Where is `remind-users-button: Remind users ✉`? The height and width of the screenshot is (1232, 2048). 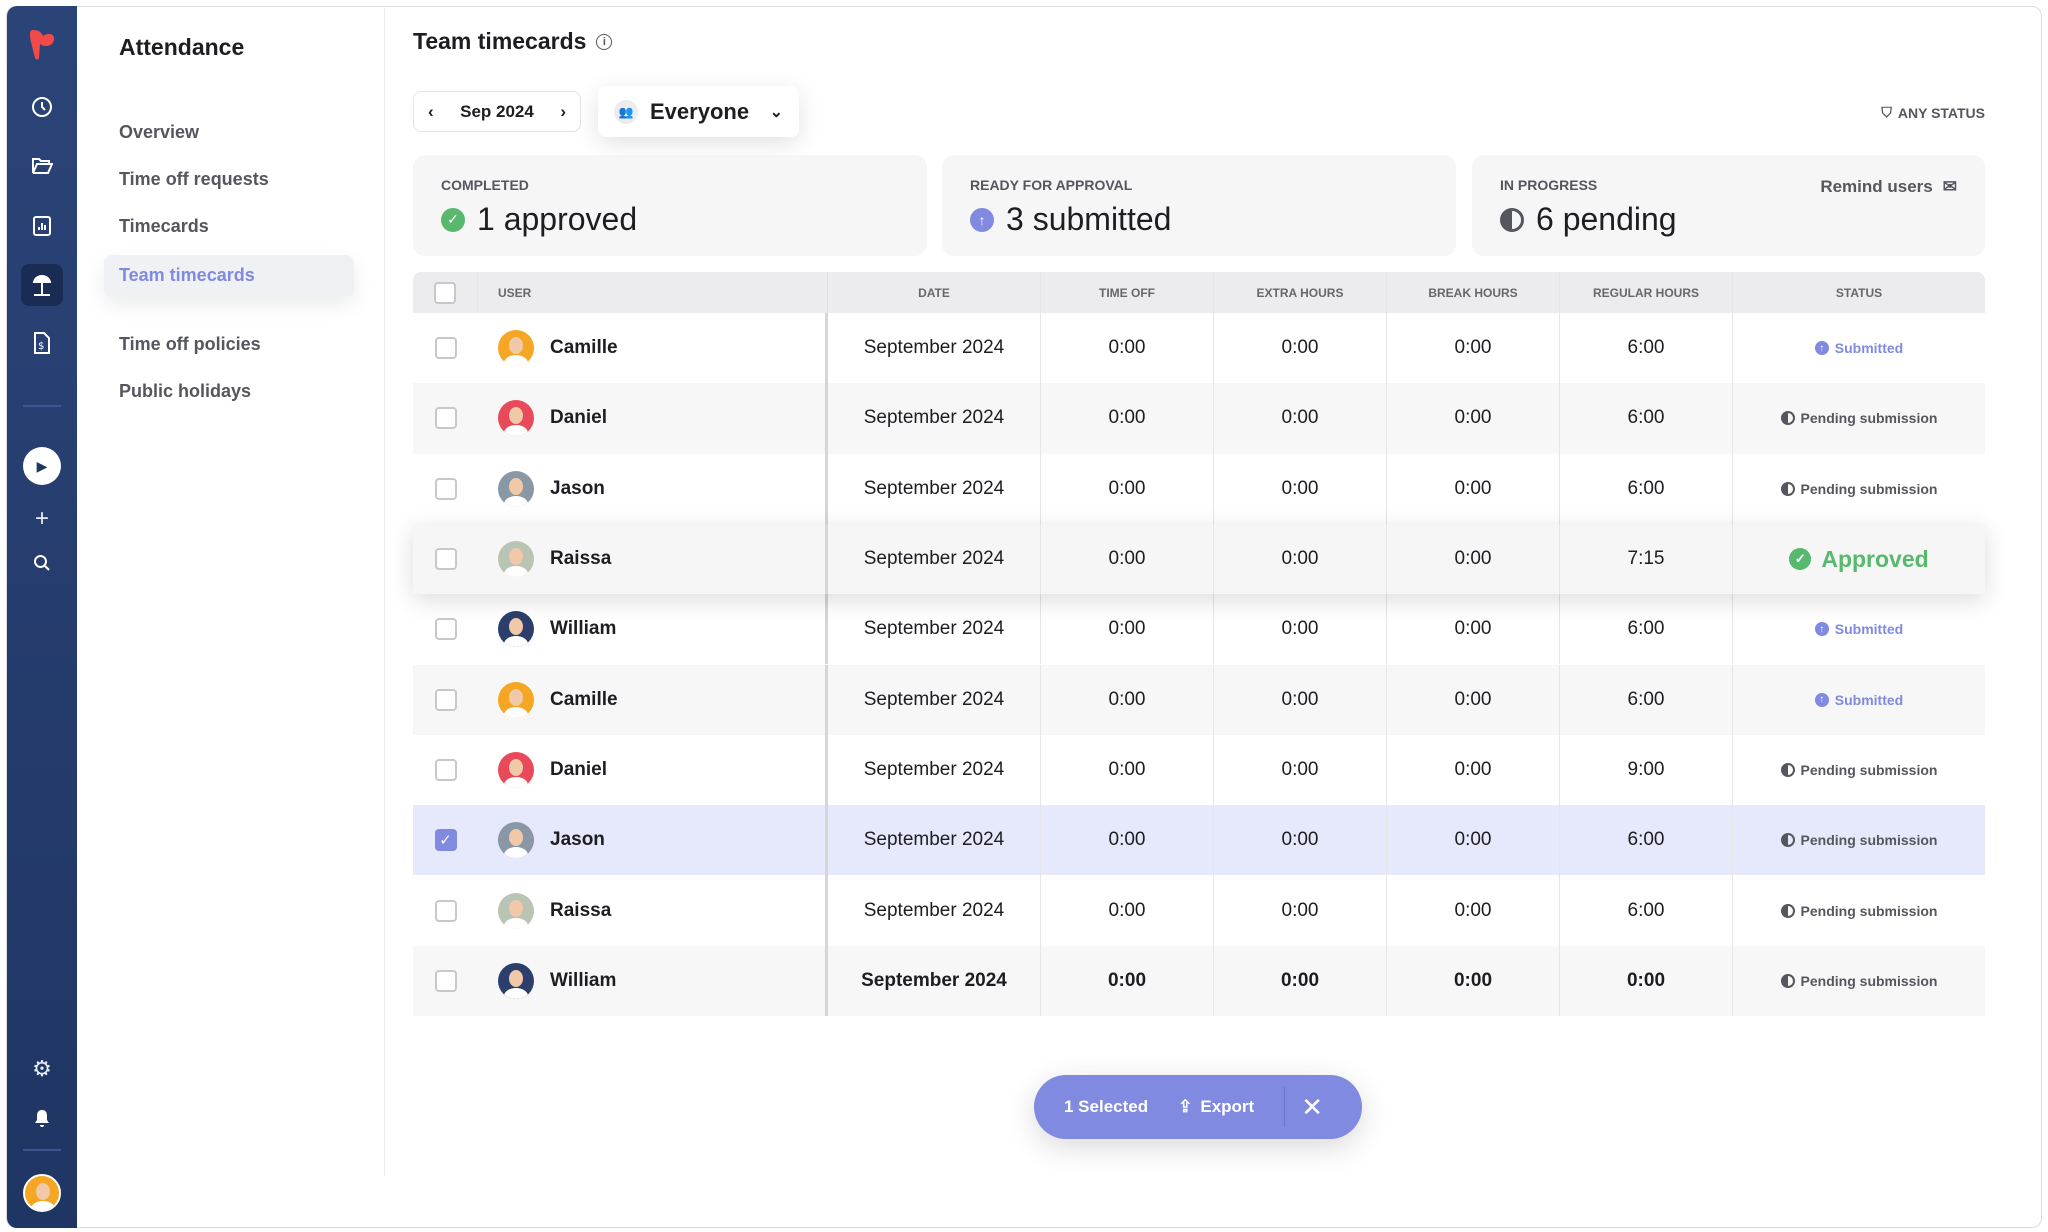
remind-users-button: Remind users ✉ is located at coordinates (1888, 187).